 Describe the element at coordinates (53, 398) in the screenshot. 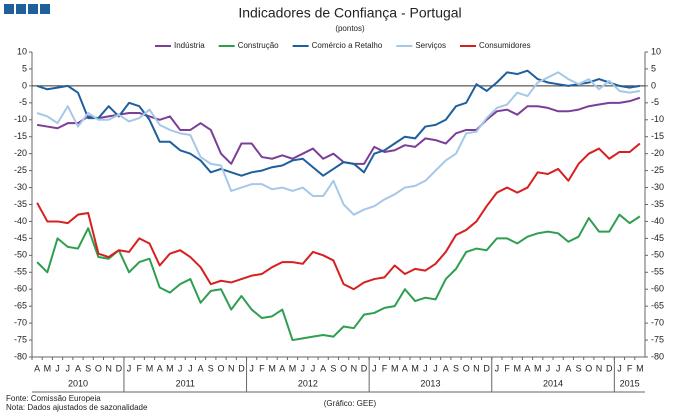

I see `source: Fonte: Comissão Europeia` at that location.